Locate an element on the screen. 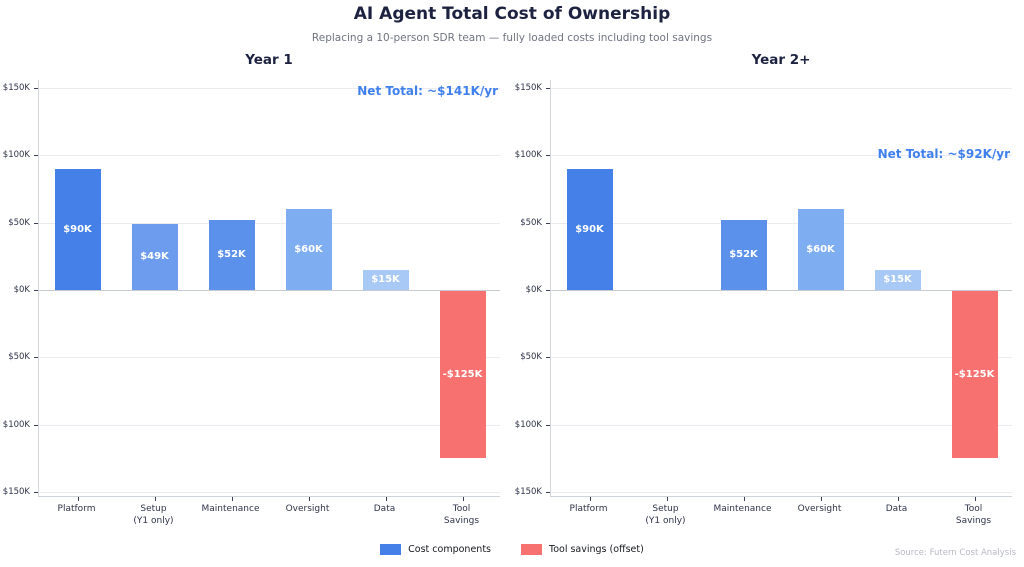 The width and height of the screenshot is (1024, 567). bar-setup: $49K is located at coordinates (154, 257).